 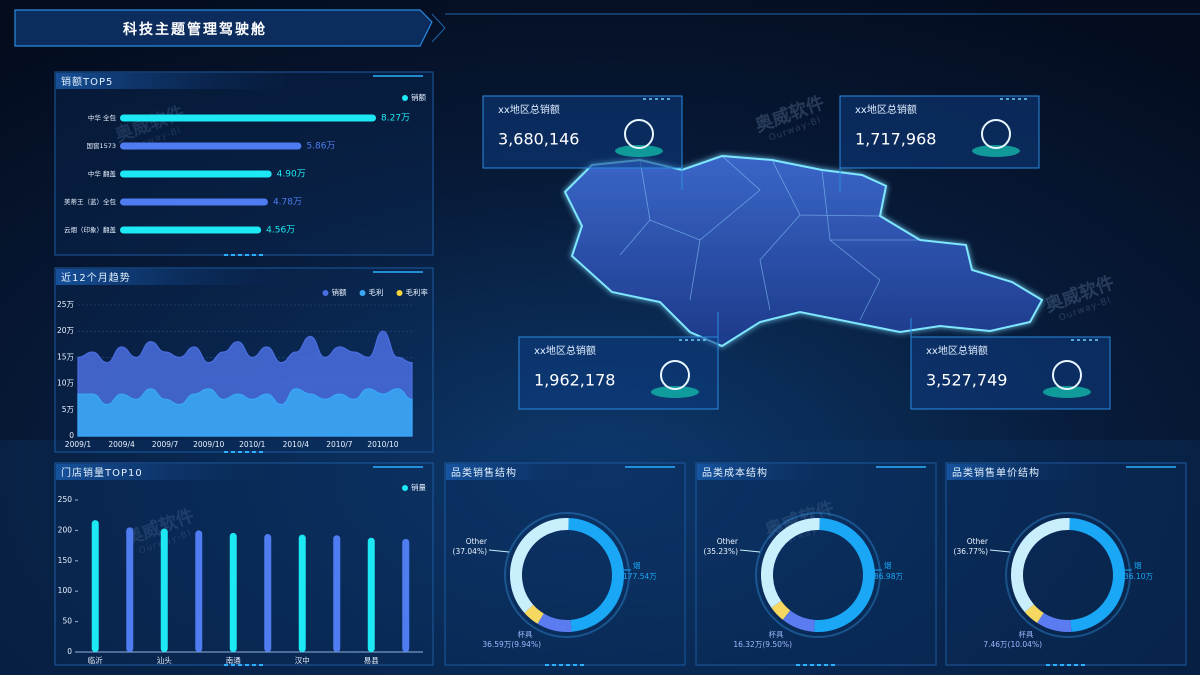 I want to click on panel-title: 品类销售结构, so click(x=484, y=472).